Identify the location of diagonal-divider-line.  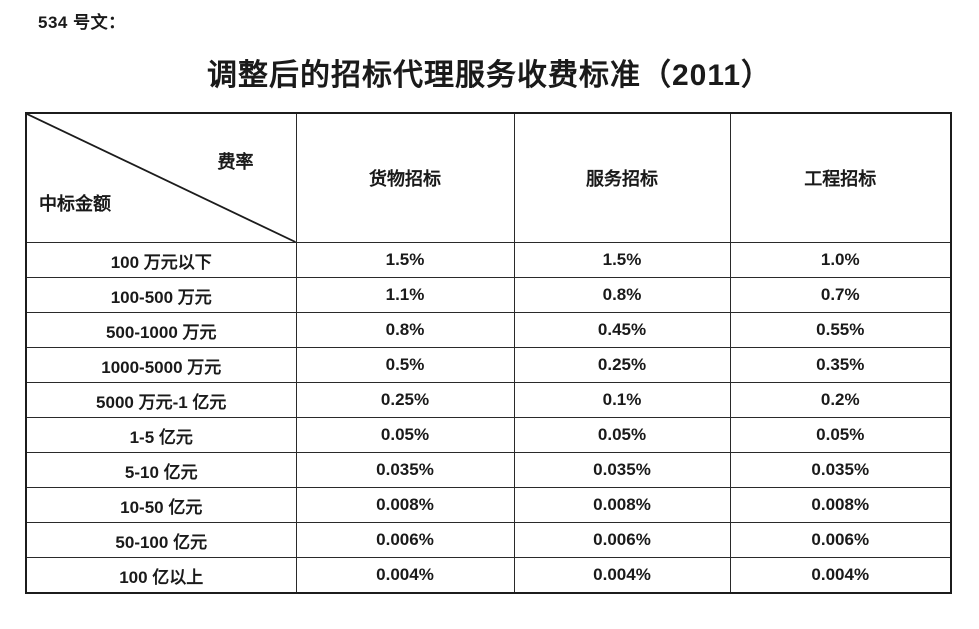
(161, 178).